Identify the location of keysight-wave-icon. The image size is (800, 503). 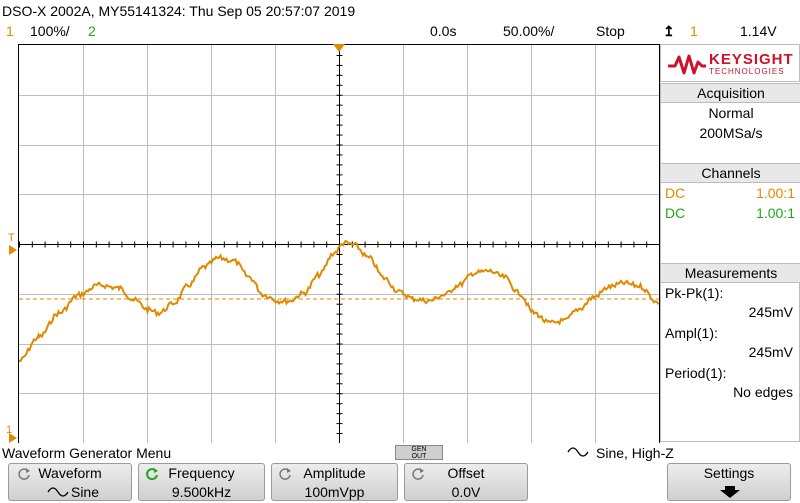
(687, 64).